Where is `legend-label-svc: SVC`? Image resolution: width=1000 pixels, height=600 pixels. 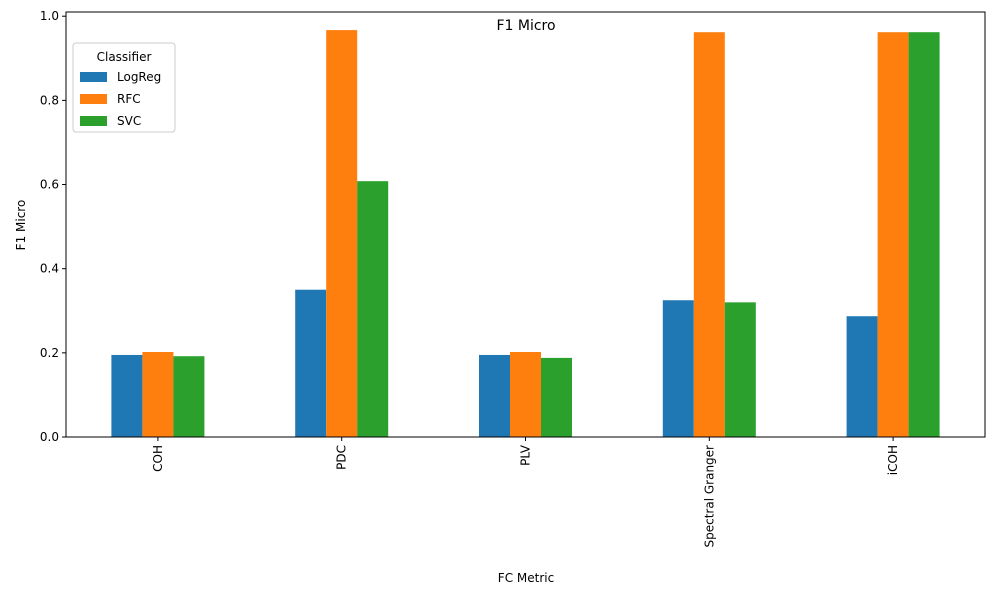
legend-label-svc: SVC is located at coordinates (129, 121).